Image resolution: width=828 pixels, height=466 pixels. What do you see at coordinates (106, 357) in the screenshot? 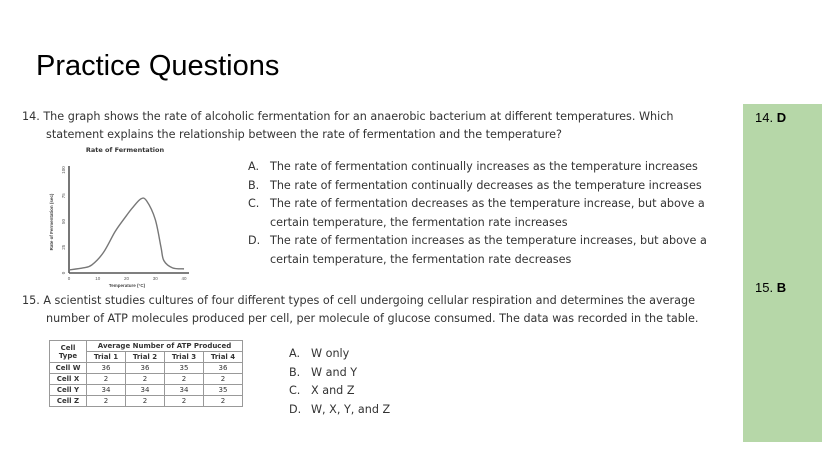
I see `column-header: Trial 1` at bounding box center [106, 357].